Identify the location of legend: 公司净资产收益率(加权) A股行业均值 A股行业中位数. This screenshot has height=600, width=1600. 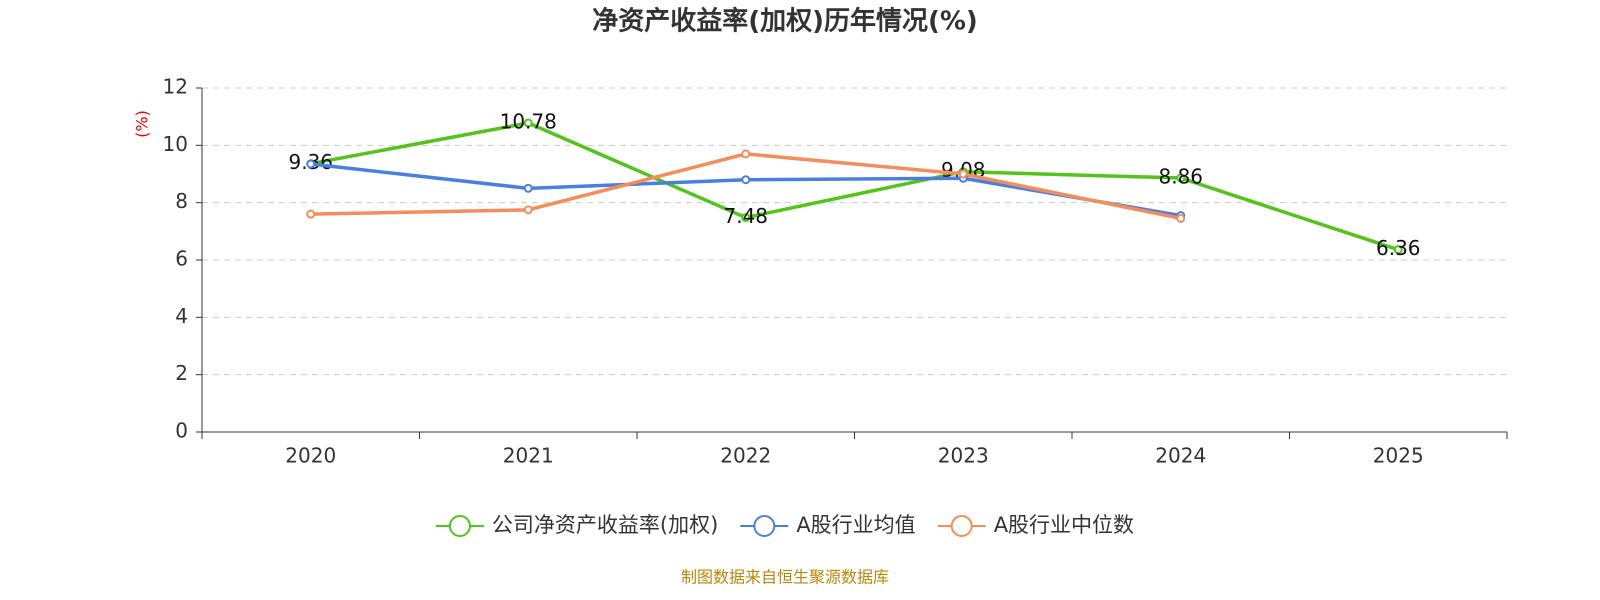
(784, 525).